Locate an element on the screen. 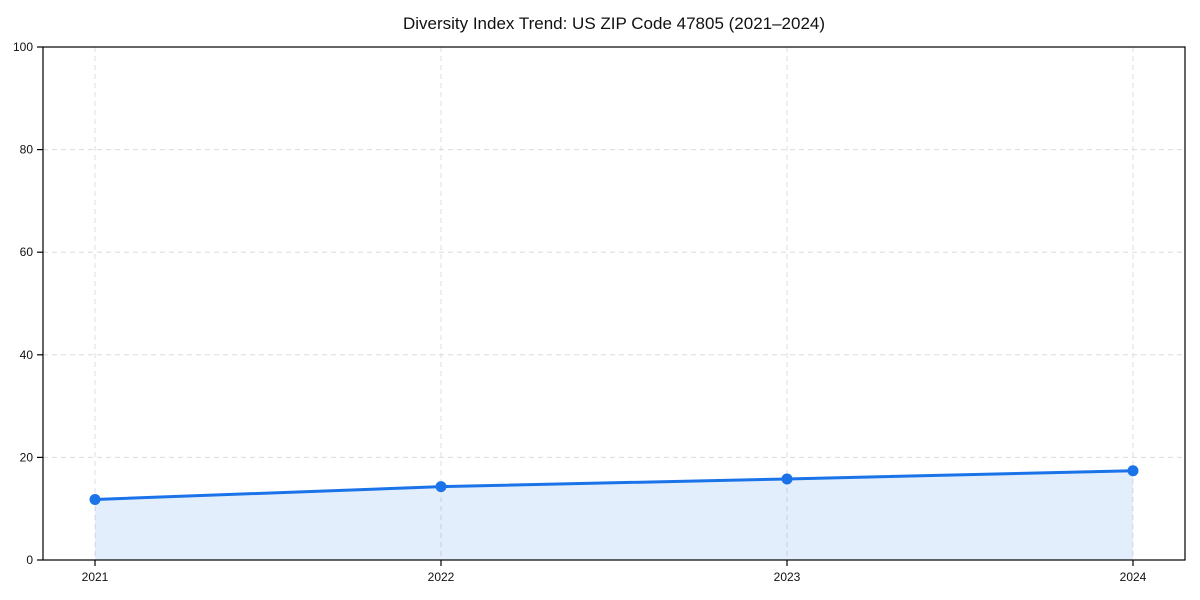 This screenshot has height=600, width=1200. trend-line-layer is located at coordinates (614, 485).